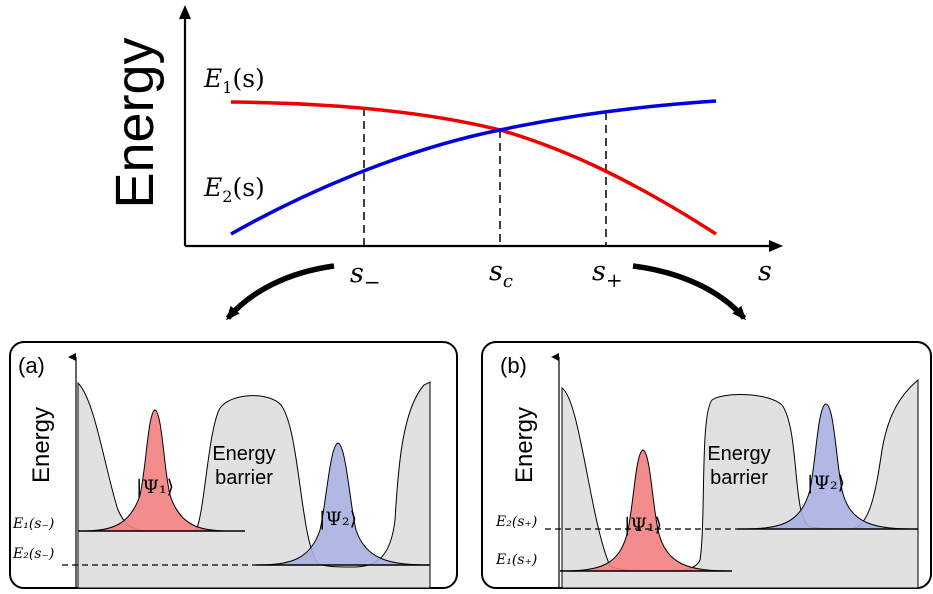 The height and width of the screenshot is (594, 933). Describe the element at coordinates (343, 504) in the screenshot. I see `panel-a-psi2-wave` at that location.